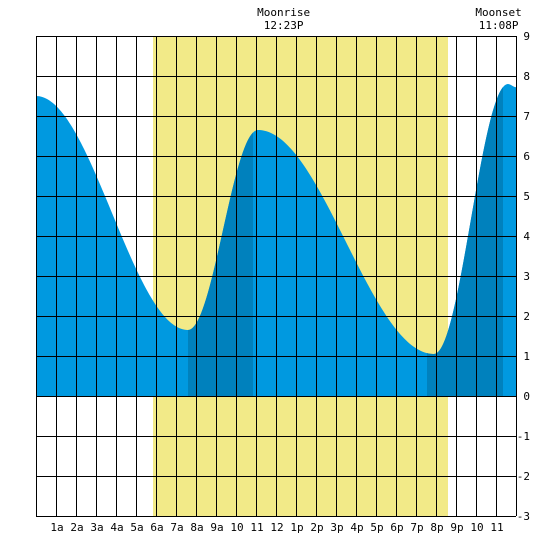 This screenshot has width=550, height=550. What do you see at coordinates (76, 527) in the screenshot?
I see `x-tick-label: 2a` at bounding box center [76, 527].